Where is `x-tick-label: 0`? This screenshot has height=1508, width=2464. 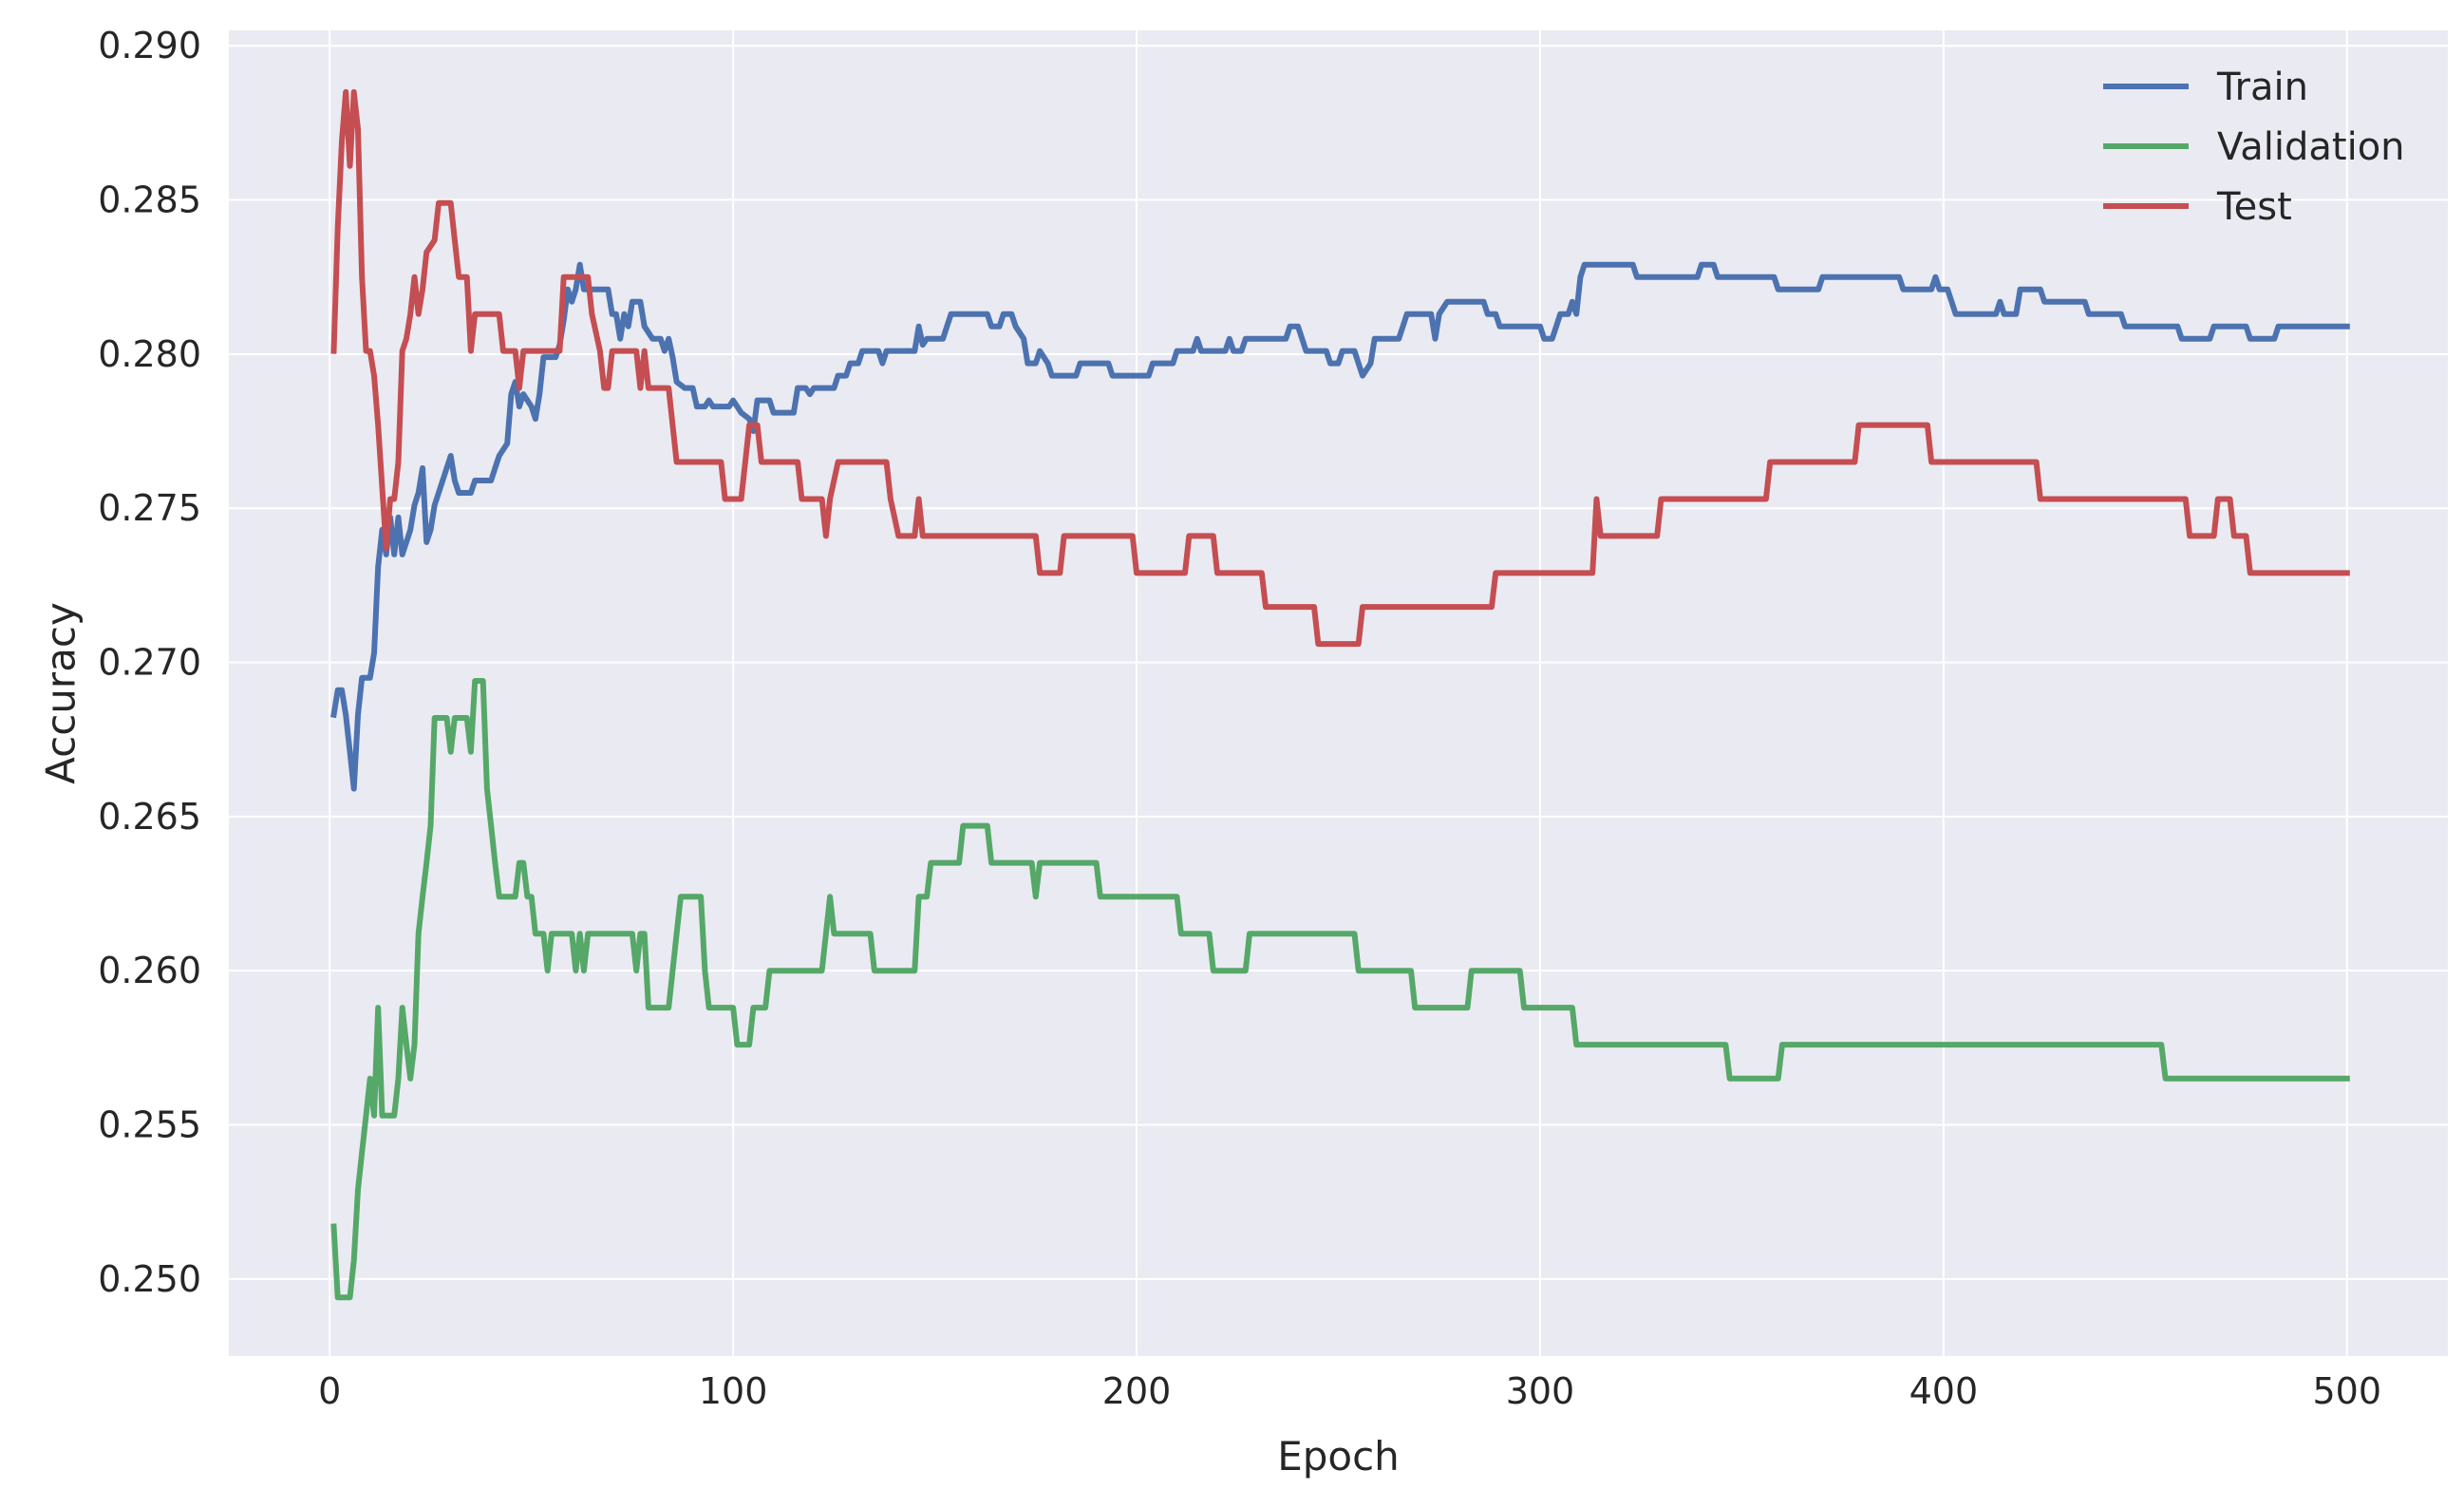
x-tick-label: 0 is located at coordinates (329, 1391).